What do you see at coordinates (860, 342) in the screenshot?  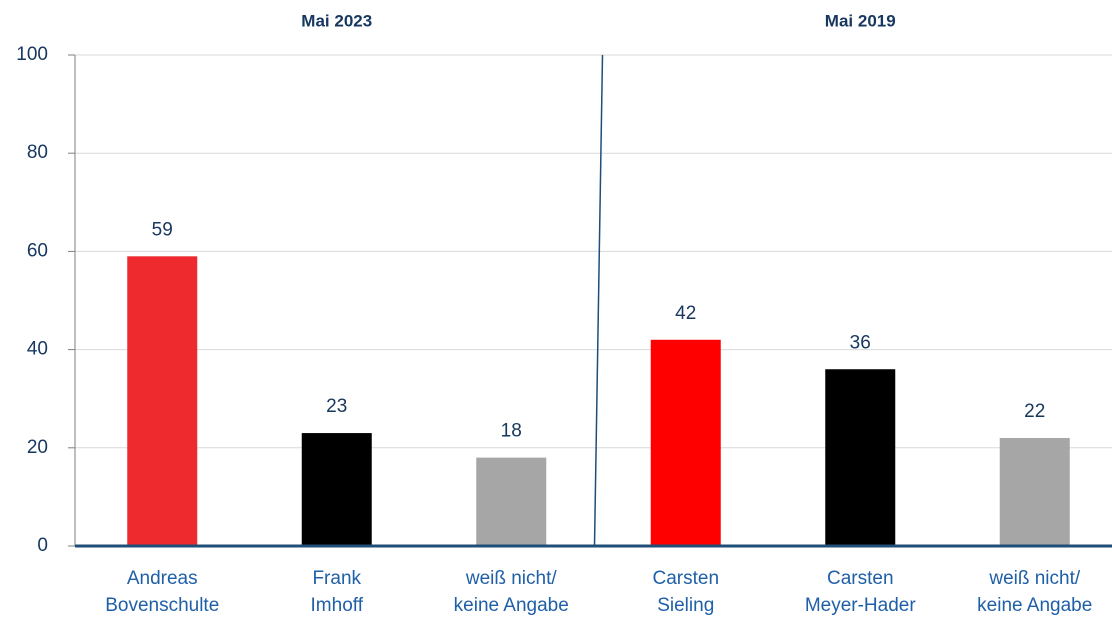 I see `value-label: 36` at bounding box center [860, 342].